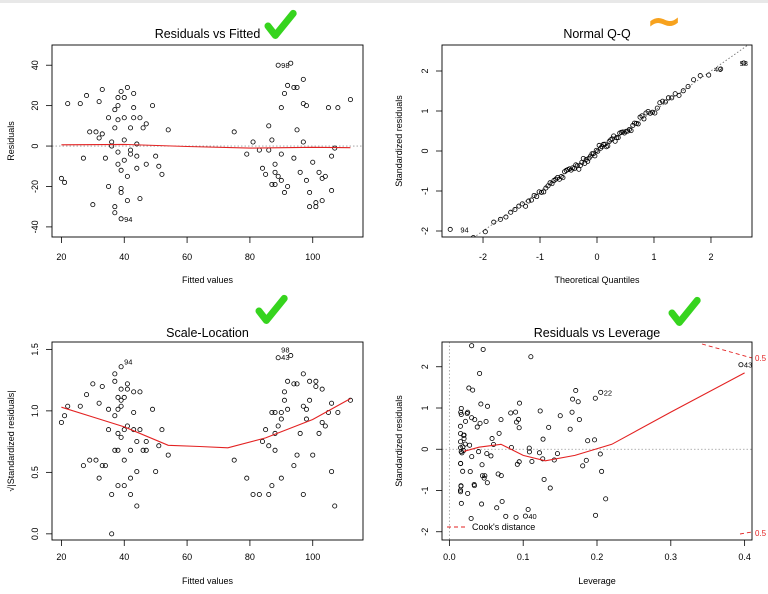 The width and height of the screenshot is (768, 594). Describe the element at coordinates (726, 351) in the screenshot. I see `cooks-contour-upper` at that location.